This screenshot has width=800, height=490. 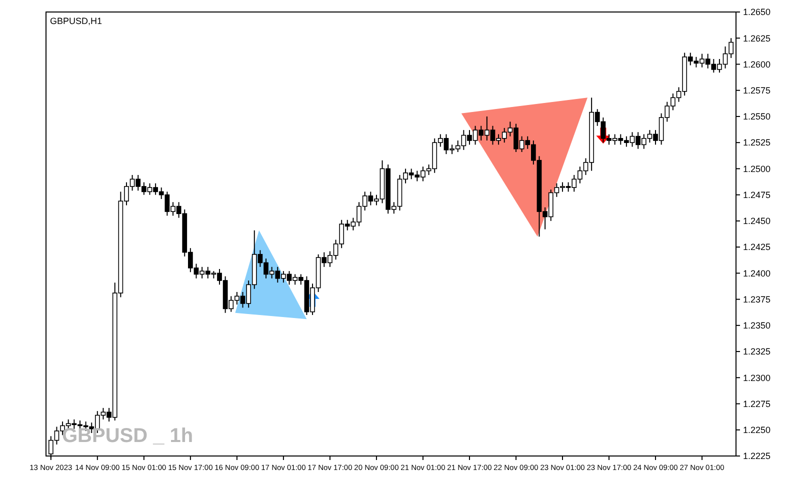 What do you see at coordinates (128, 436) in the screenshot?
I see `annotation: GBPUSD _ 1h` at bounding box center [128, 436].